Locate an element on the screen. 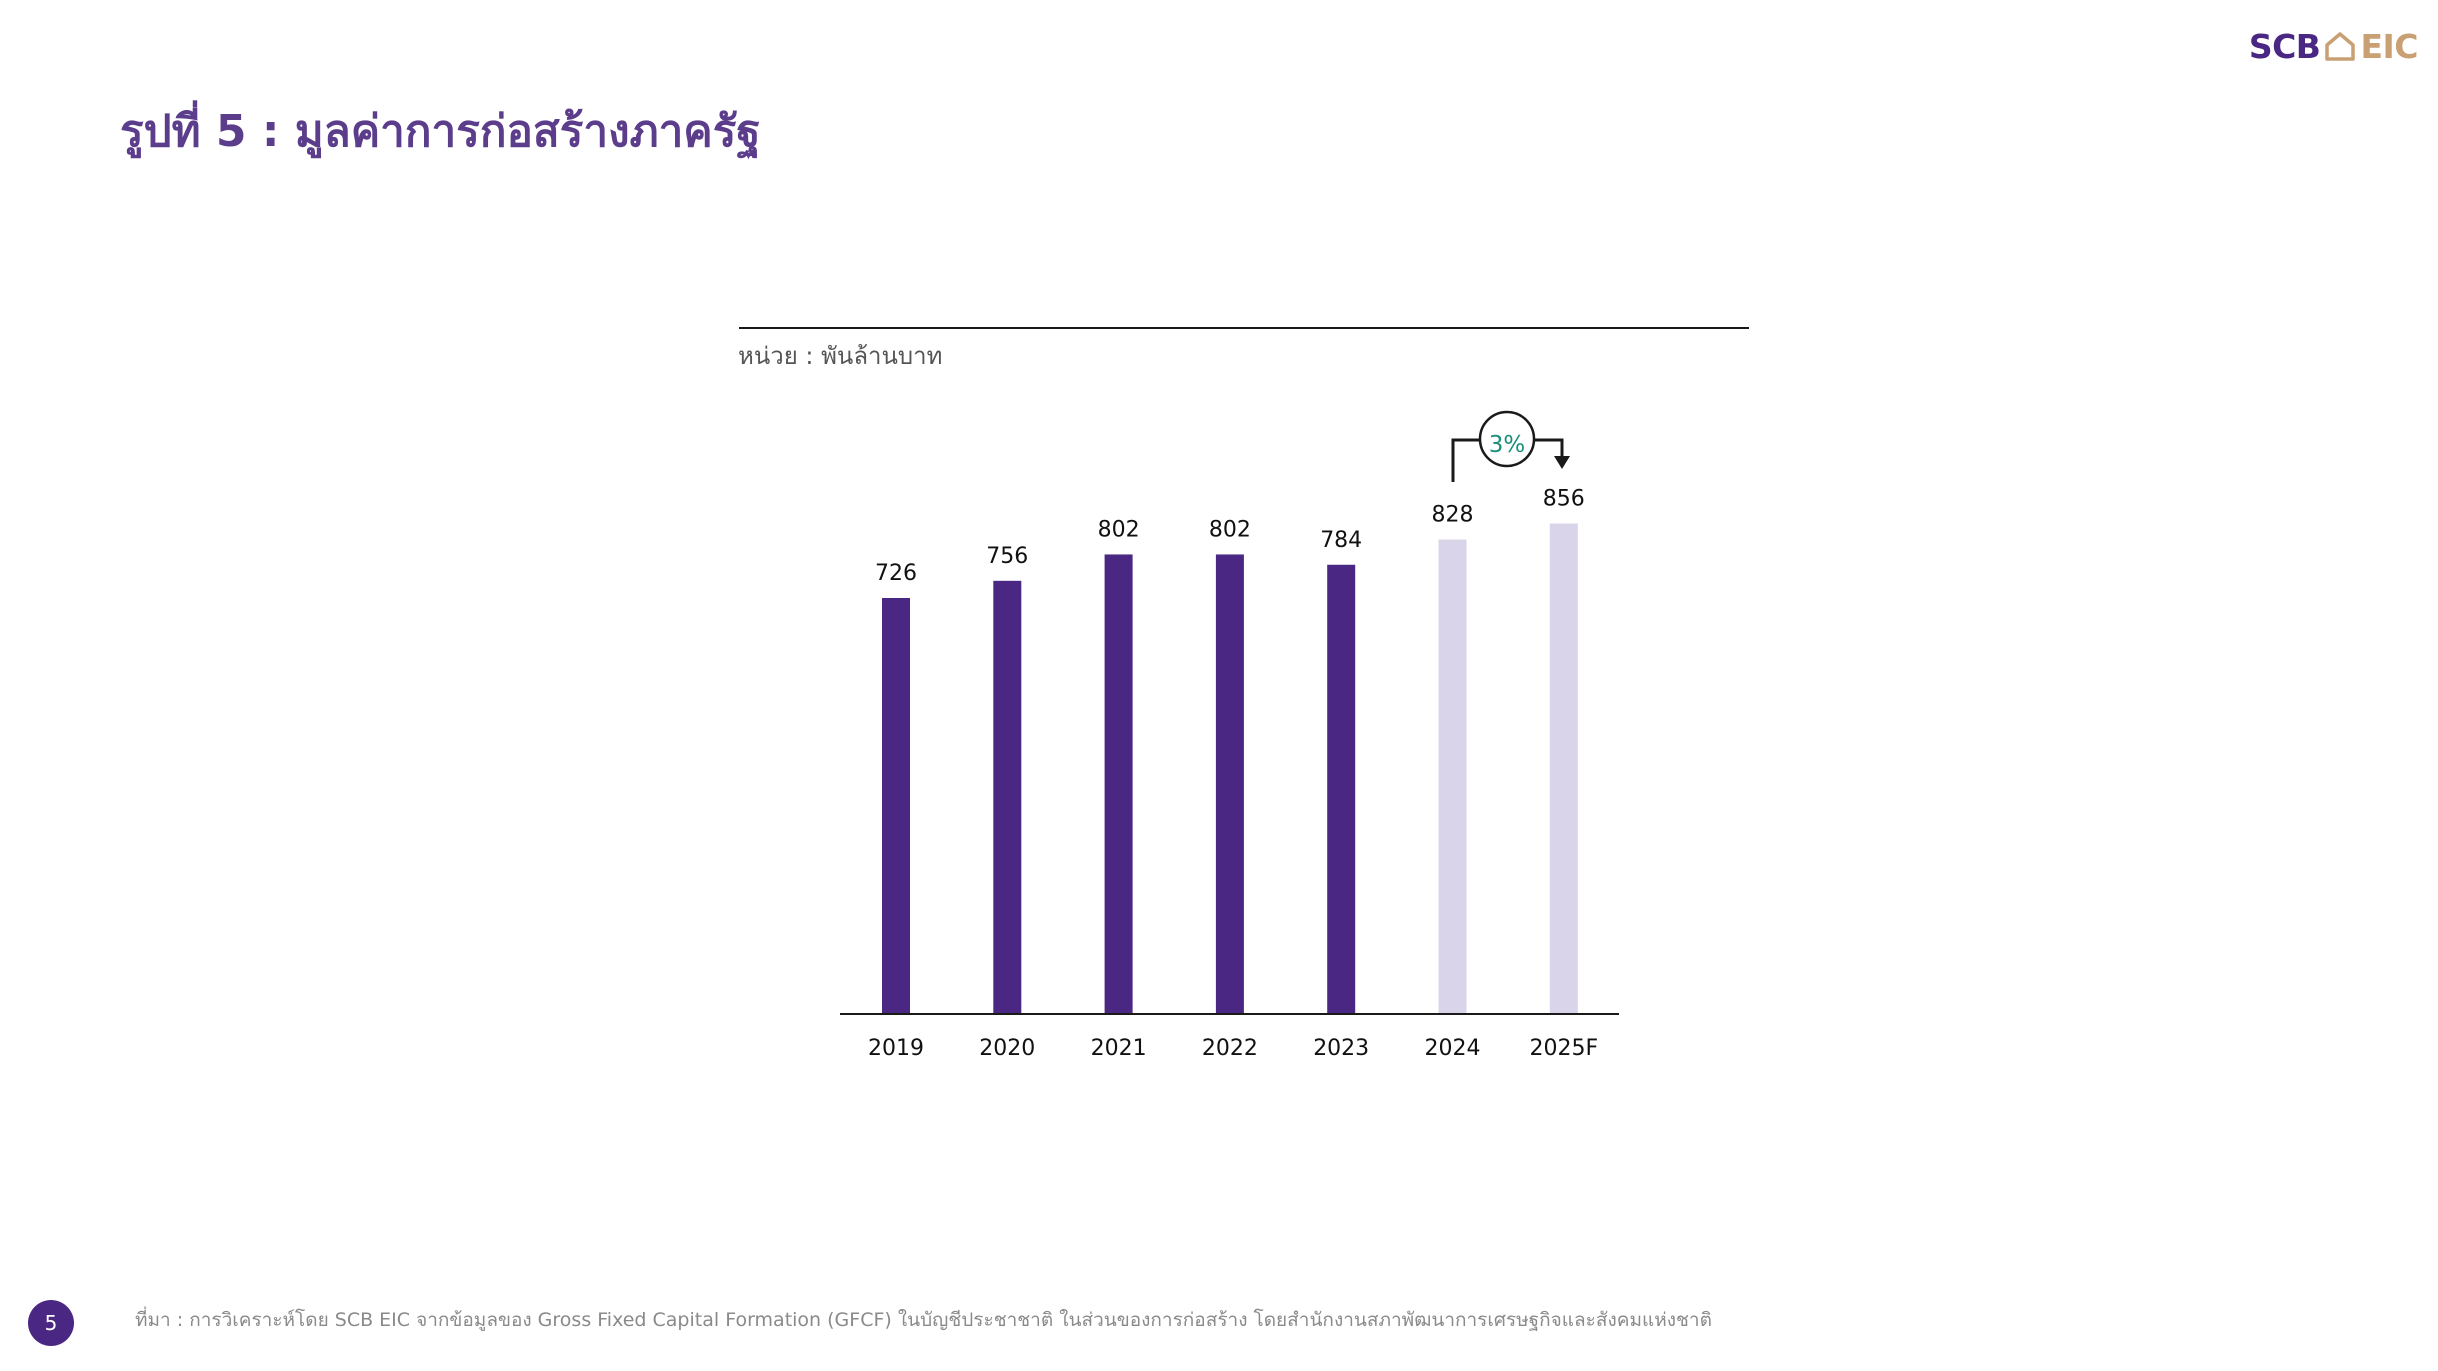 This screenshot has width=2438, height=1371. bar-2019 is located at coordinates (896, 806).